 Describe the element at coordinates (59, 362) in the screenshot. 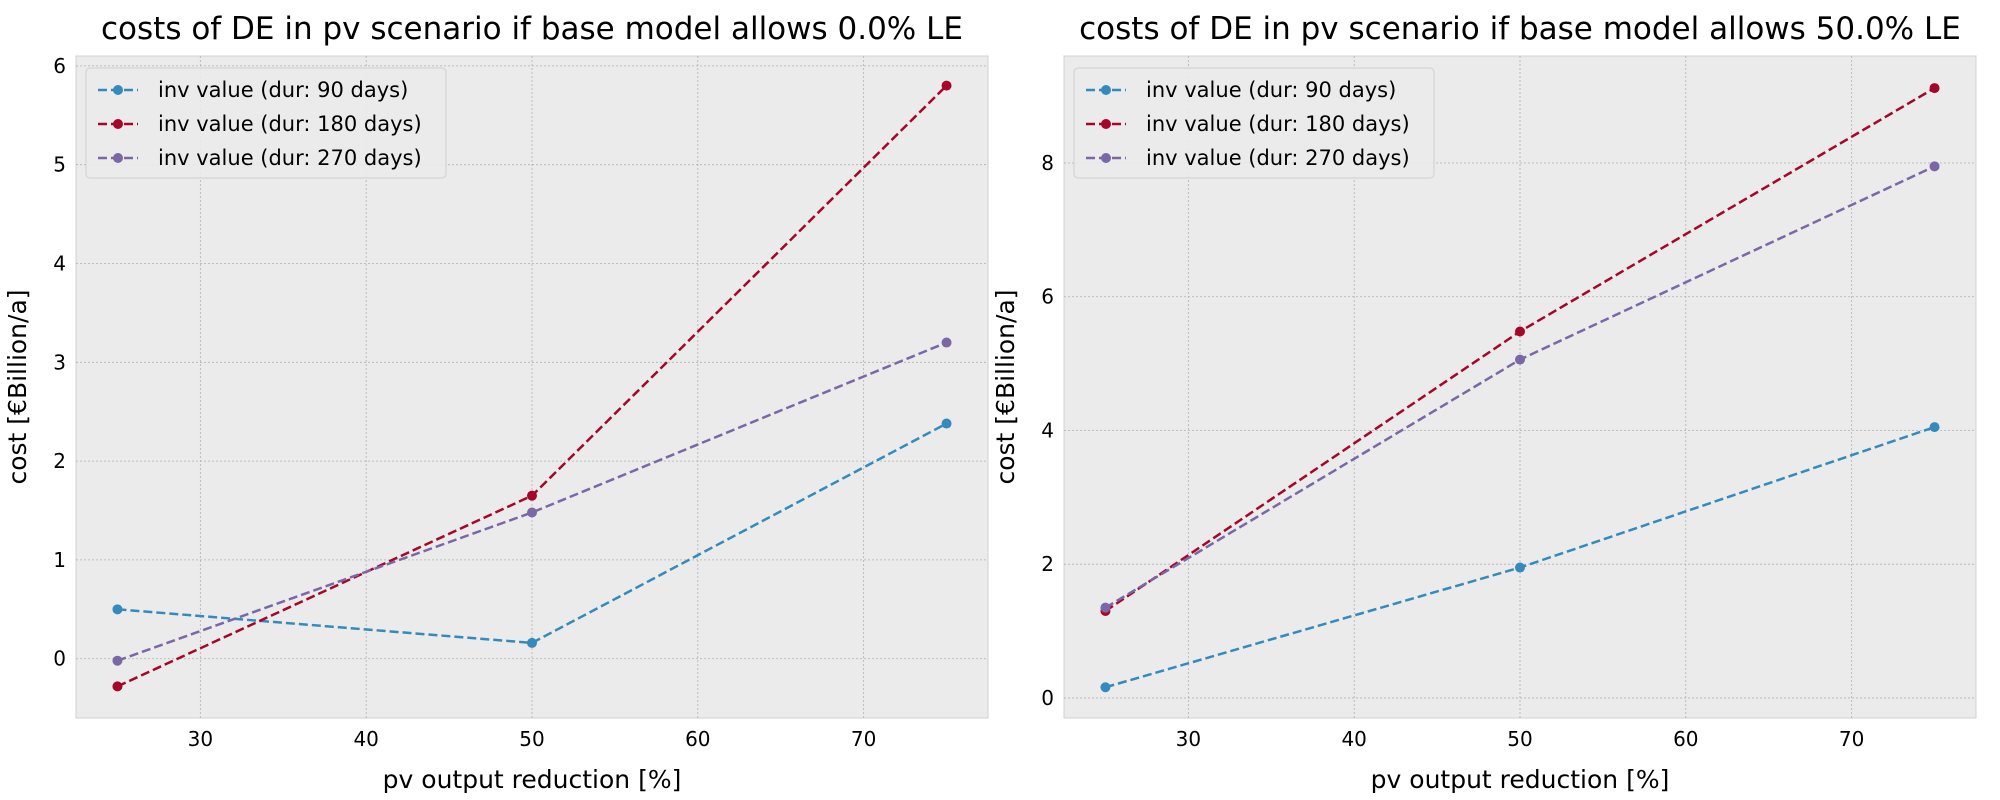

I see `y-tick-label: 3` at that location.